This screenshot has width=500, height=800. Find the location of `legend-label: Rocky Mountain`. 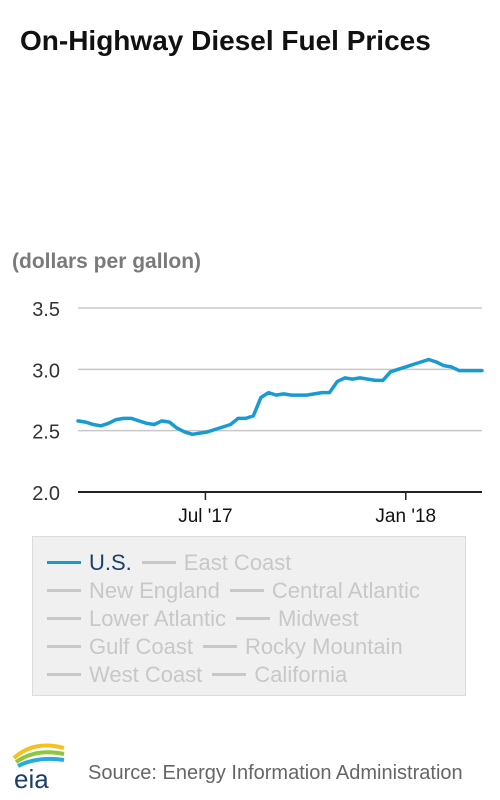

legend-label: Rocky Mountain is located at coordinates (323, 646).